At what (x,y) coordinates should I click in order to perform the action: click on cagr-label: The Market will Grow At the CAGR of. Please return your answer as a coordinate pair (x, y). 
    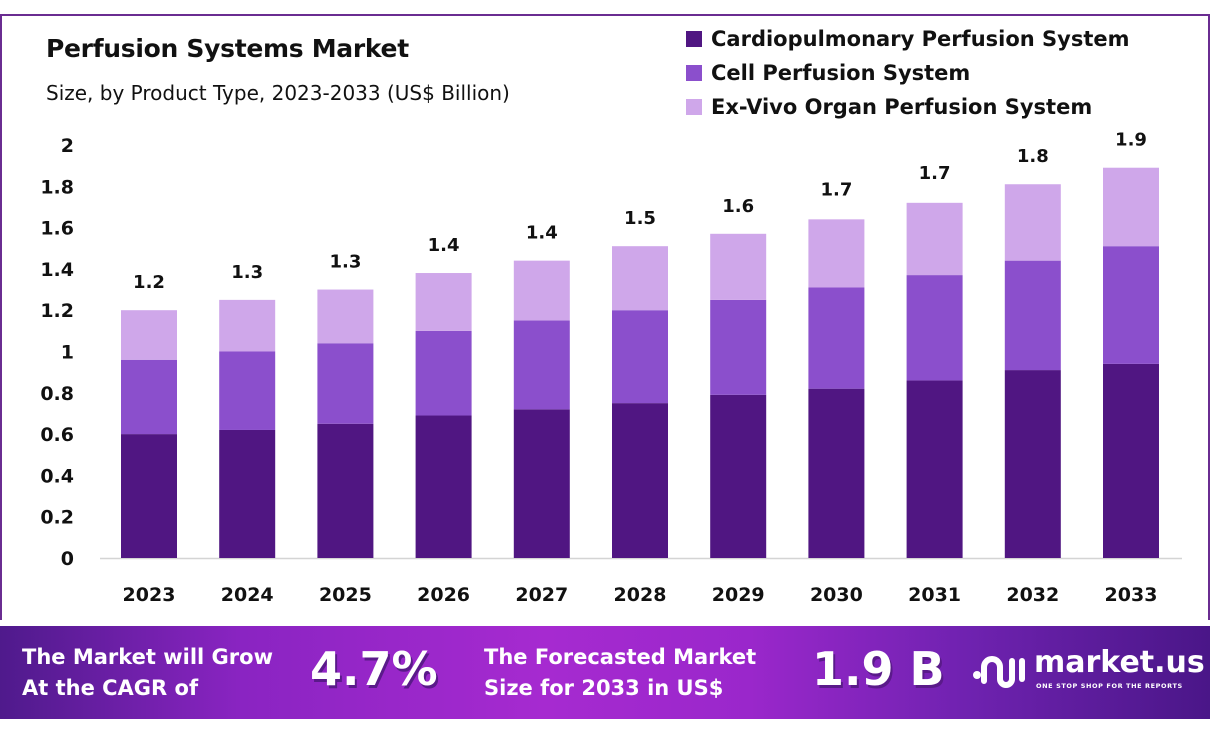
    Looking at the image, I should click on (147, 673).